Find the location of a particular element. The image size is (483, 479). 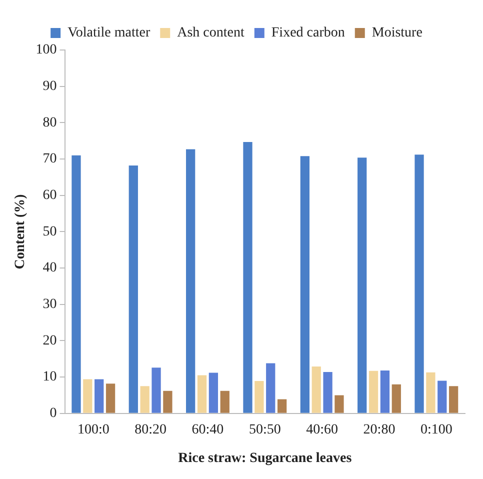

legend-label: Fixed carbon is located at coordinates (308, 33).